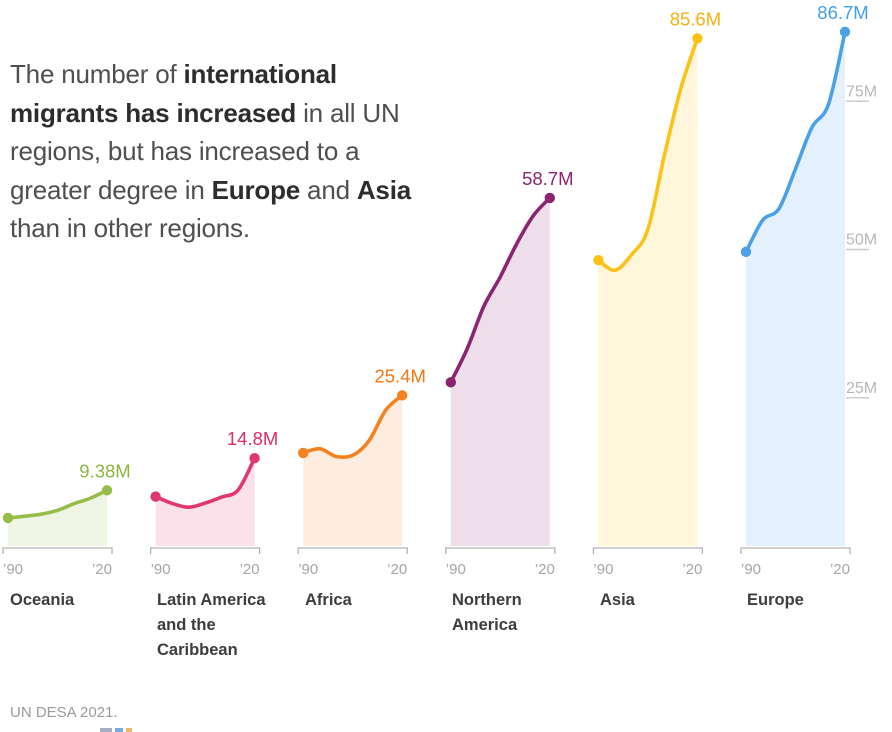 This screenshot has width=892, height=732. I want to click on region-label-europe: Europe, so click(775, 600).